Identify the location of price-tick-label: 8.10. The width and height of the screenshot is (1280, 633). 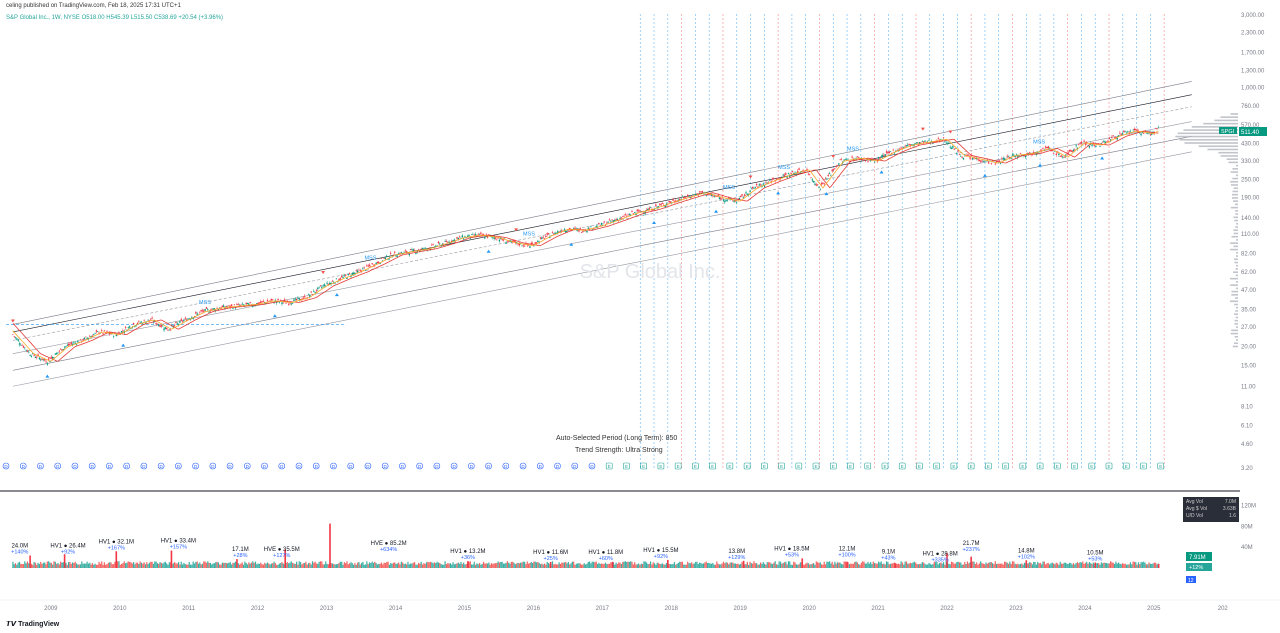
(1247, 408).